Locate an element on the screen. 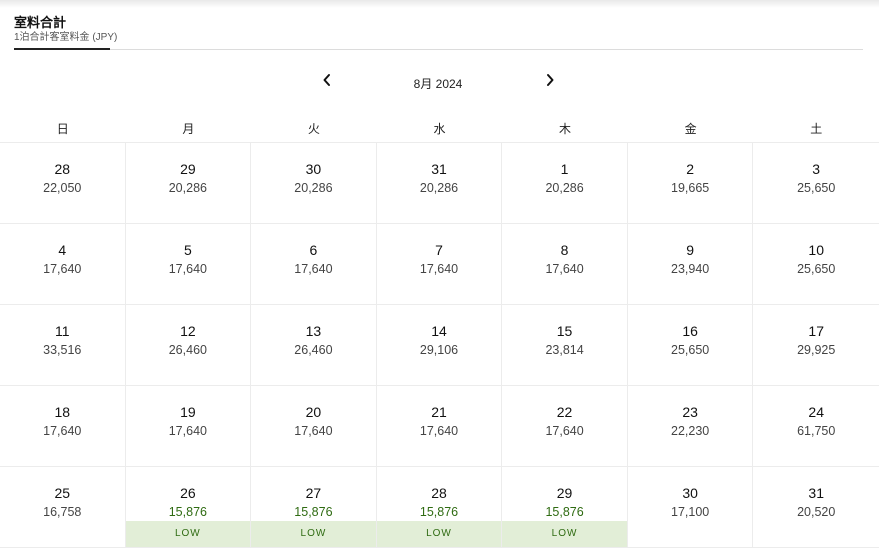 The image size is (879, 557). day-cell: 27 15,876 LOW is located at coordinates (314, 507).